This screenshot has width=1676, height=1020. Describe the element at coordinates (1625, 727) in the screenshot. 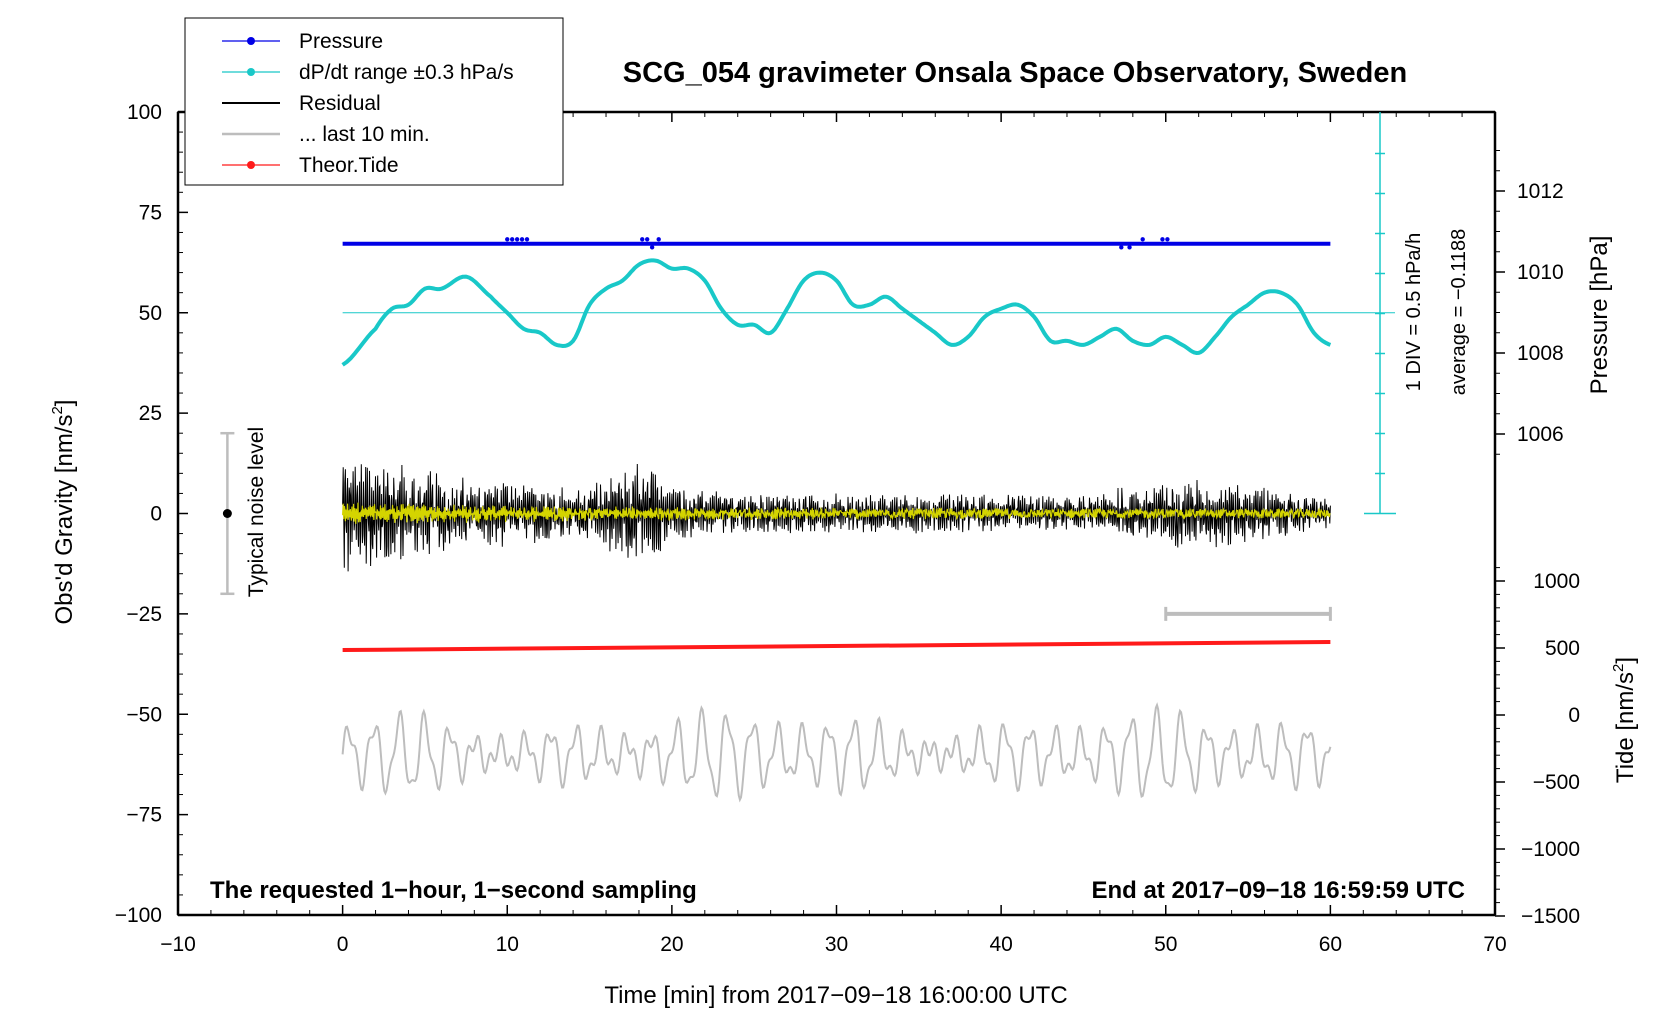

I see `tide-label-text: Tide [nm/s` at that location.